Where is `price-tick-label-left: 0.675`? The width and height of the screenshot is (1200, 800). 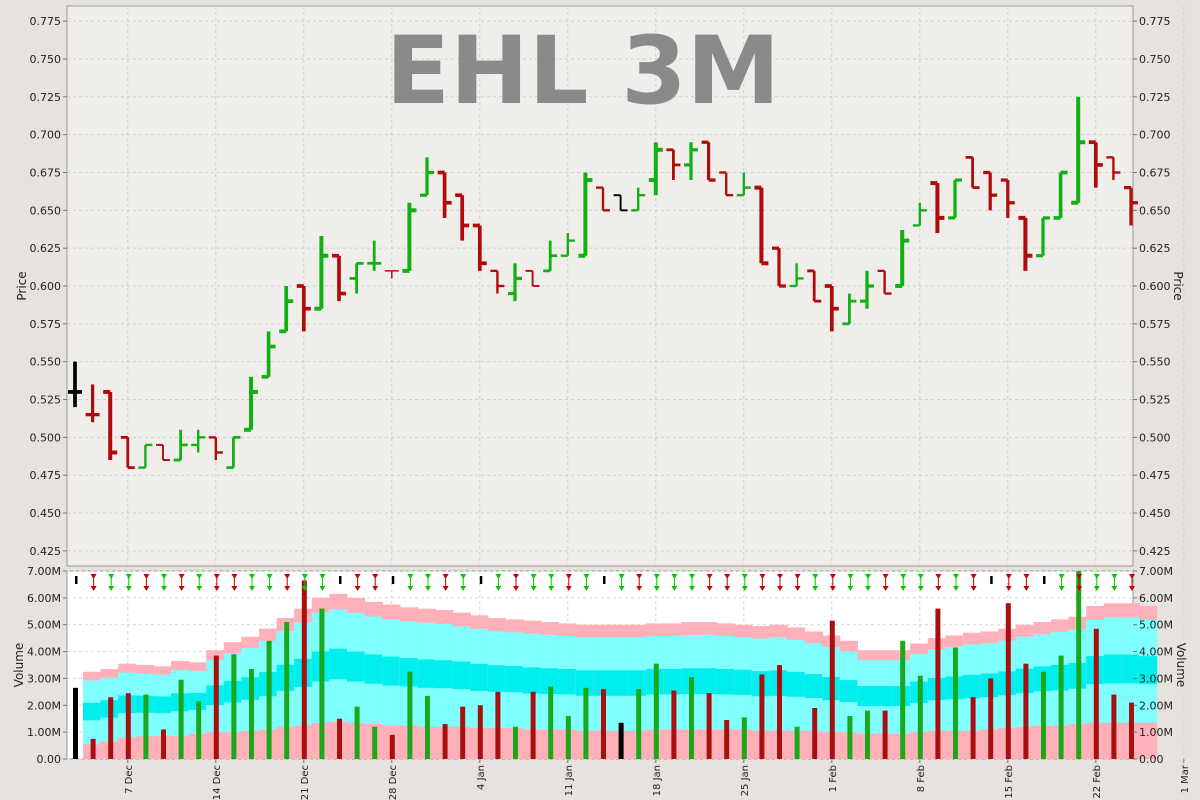 price-tick-label-left: 0.675 is located at coordinates (46, 172).